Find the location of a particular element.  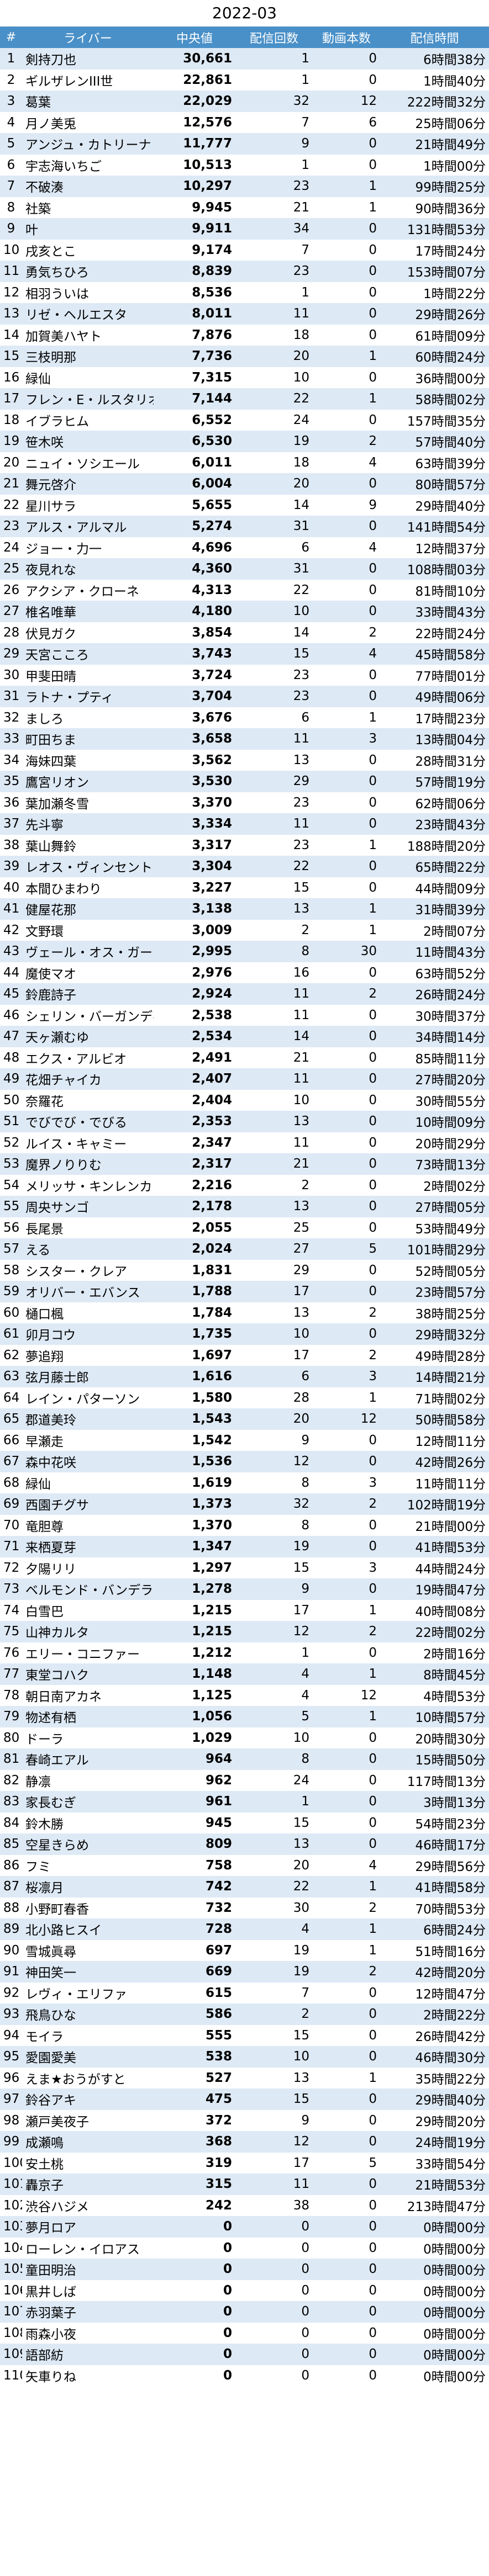

rank-cell: 17 is located at coordinates (11, 398).